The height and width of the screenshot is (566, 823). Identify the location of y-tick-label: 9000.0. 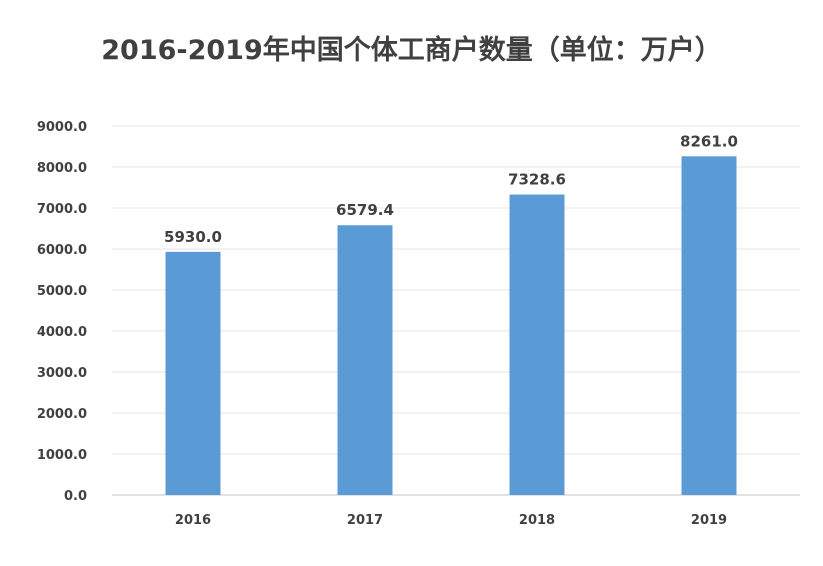
(62, 127).